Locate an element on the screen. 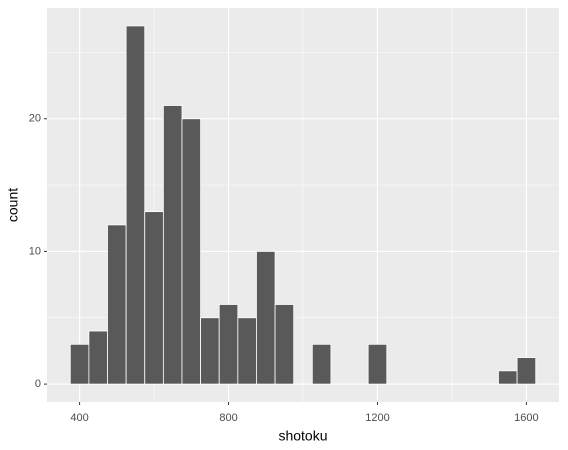 Image resolution: width=568 pixels, height=450 pixels. y-tick-label: 20 is located at coordinates (35, 119).